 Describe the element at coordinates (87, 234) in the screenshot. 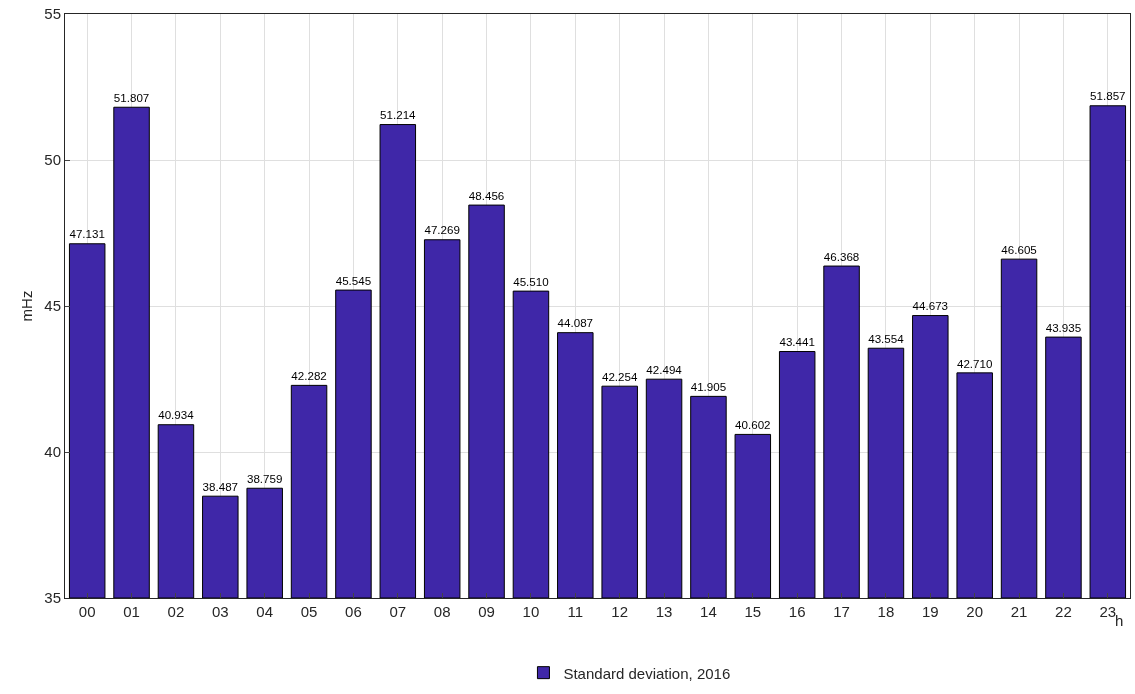

I see `data-label: 47.131` at that location.